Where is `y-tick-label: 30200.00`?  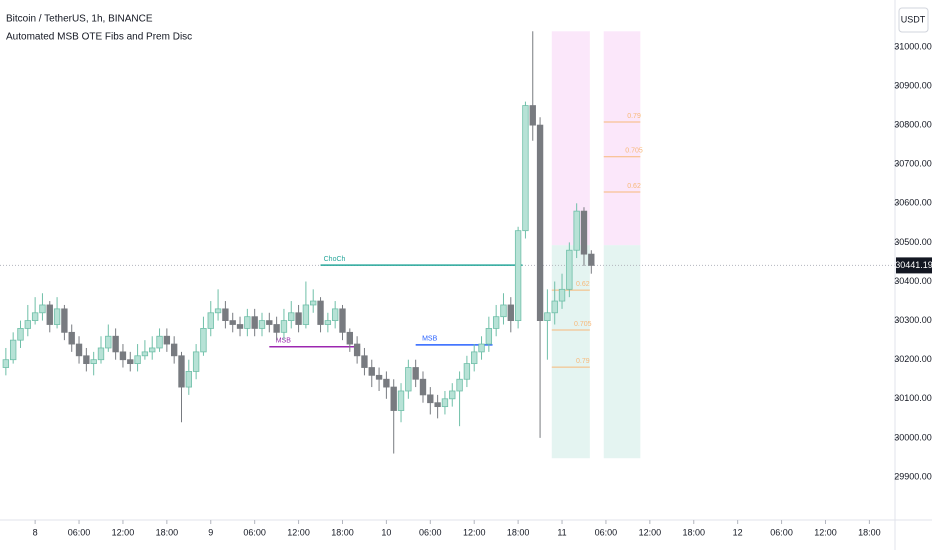
y-tick-label: 30200.00 is located at coordinates (913, 359).